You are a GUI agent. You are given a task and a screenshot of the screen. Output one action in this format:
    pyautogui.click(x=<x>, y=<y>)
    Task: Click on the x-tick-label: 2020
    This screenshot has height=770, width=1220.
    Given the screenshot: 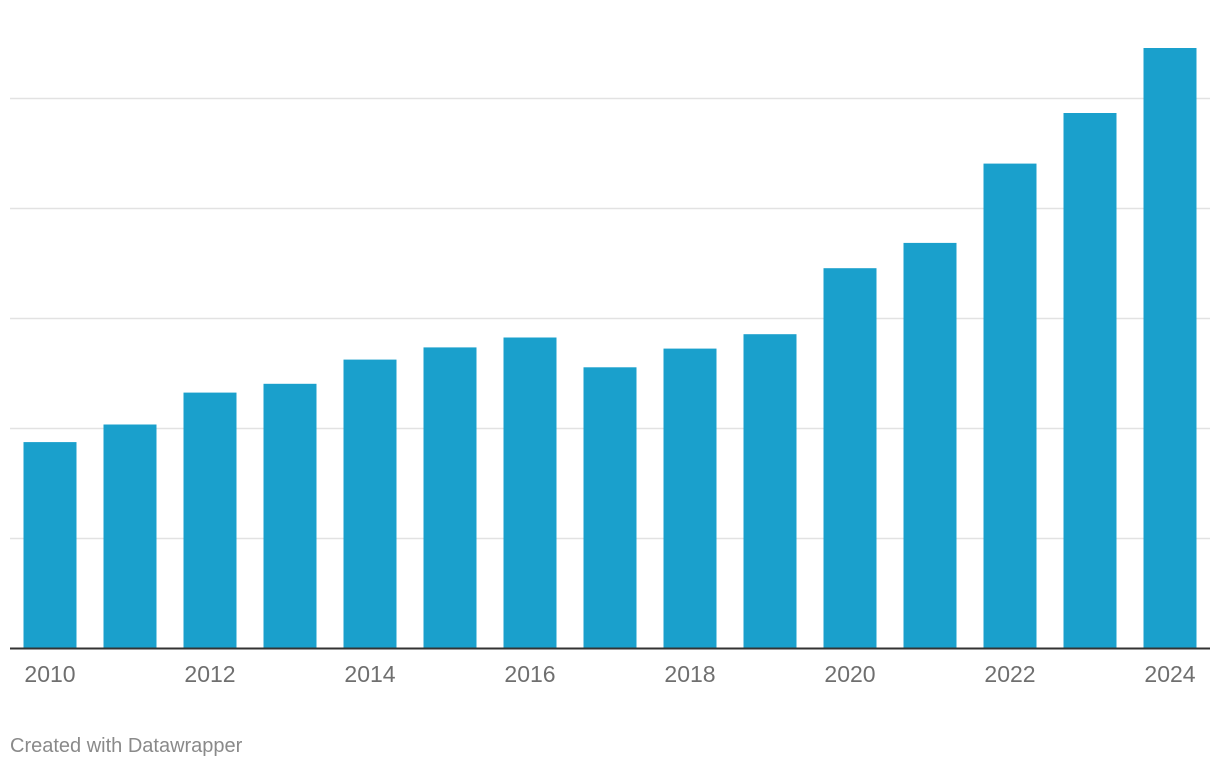 What is the action you would take?
    pyautogui.click(x=849, y=674)
    